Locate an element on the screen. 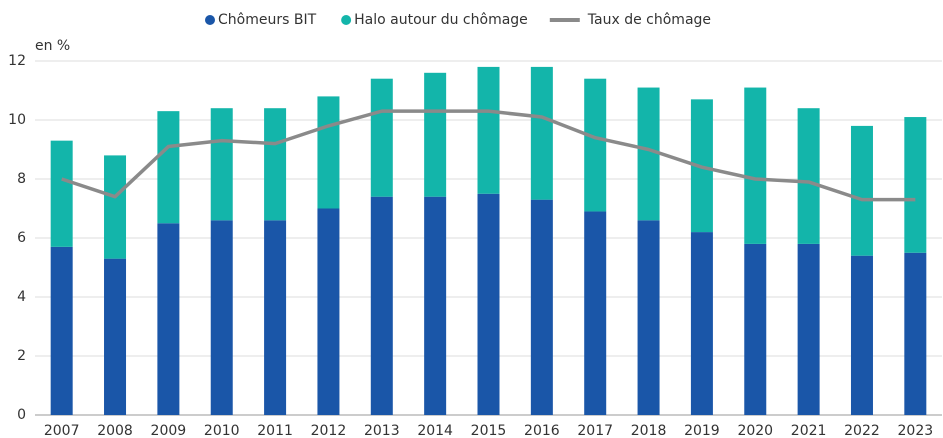 The height and width of the screenshot is (438, 943). y-tick-label: 12 is located at coordinates (17, 61).